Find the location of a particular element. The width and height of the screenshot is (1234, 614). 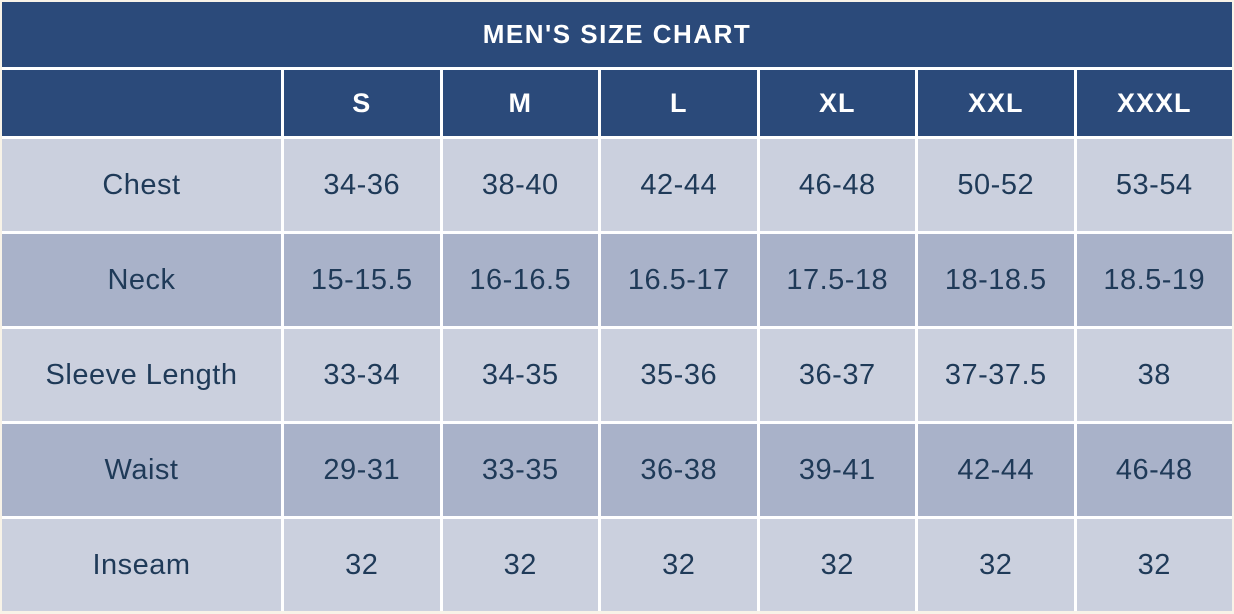

size-value-cell: 50-52 is located at coordinates (996, 185).